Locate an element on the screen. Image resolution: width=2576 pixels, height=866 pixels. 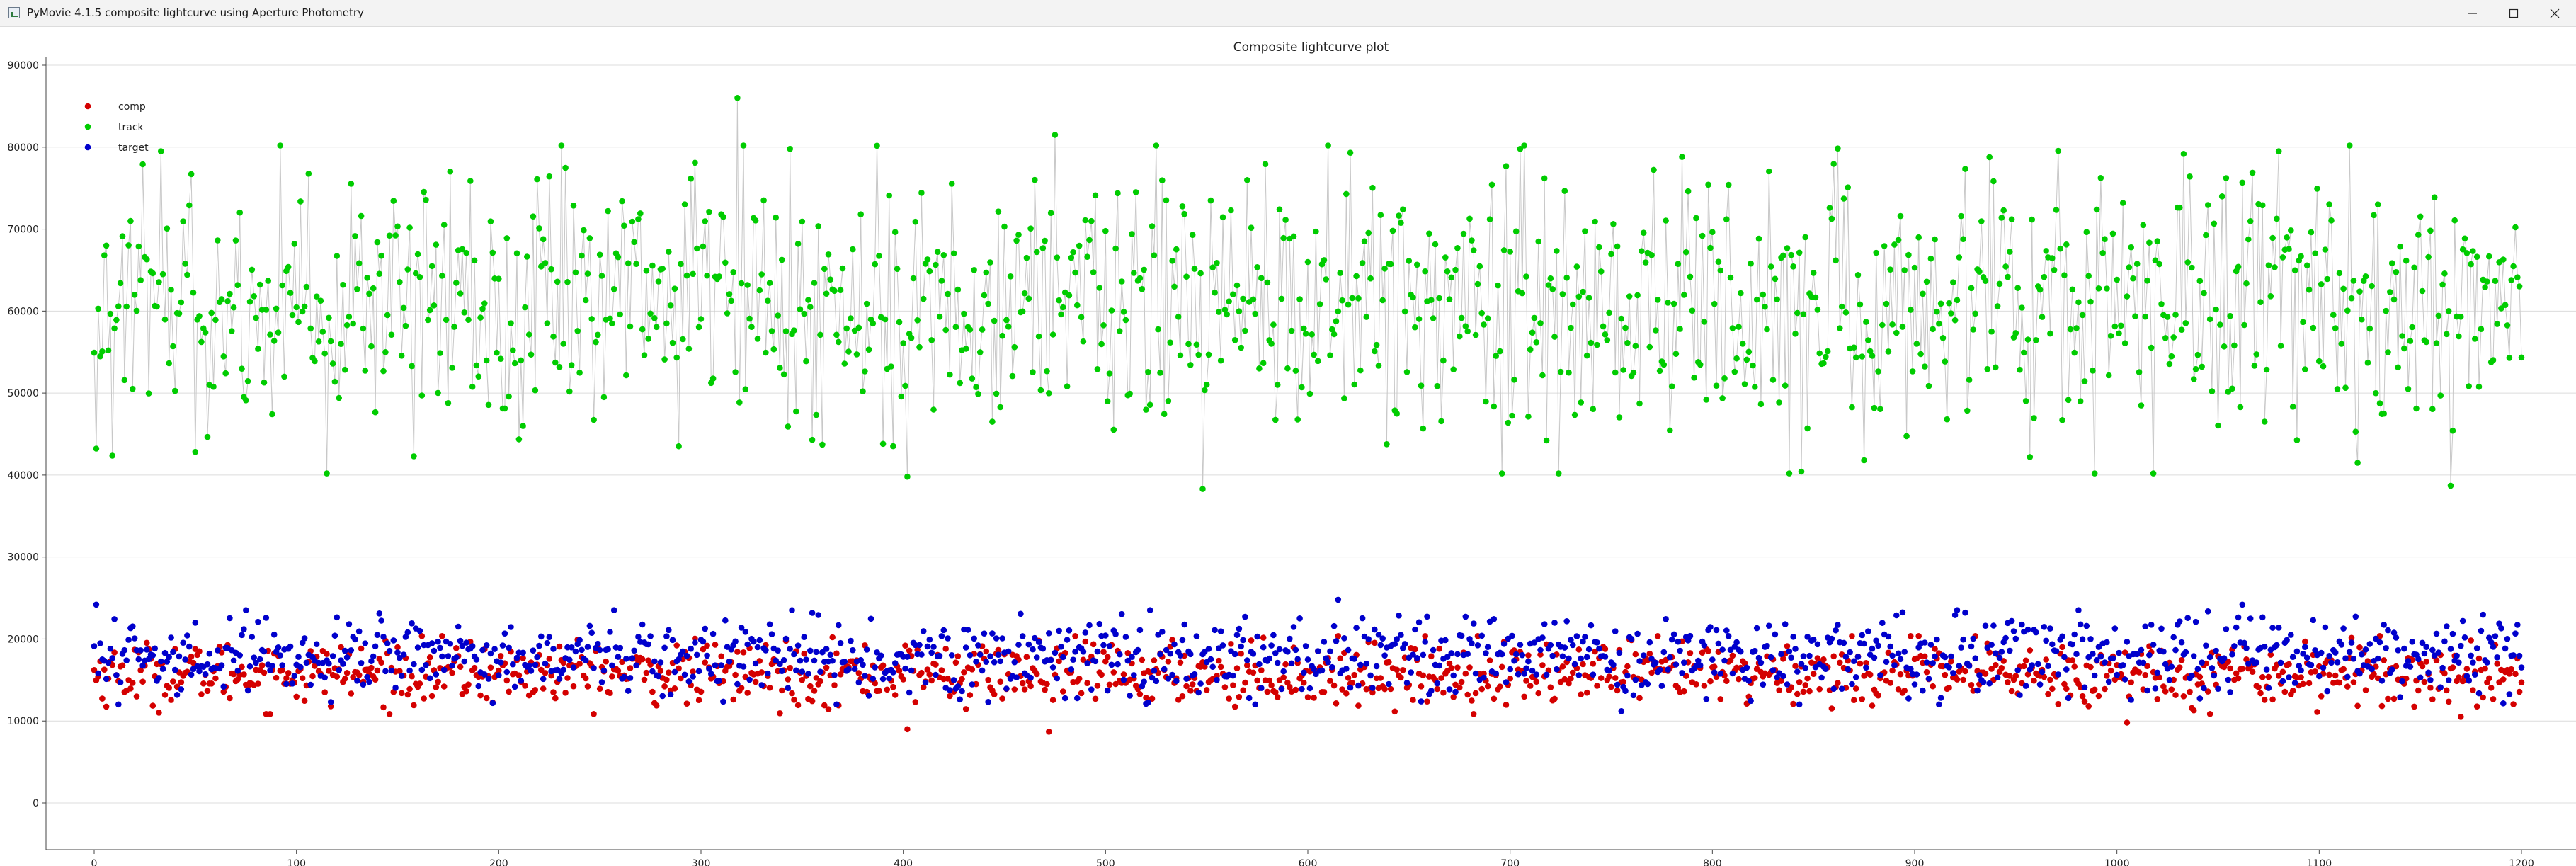
x-tick-label: 300 is located at coordinates (702, 862).